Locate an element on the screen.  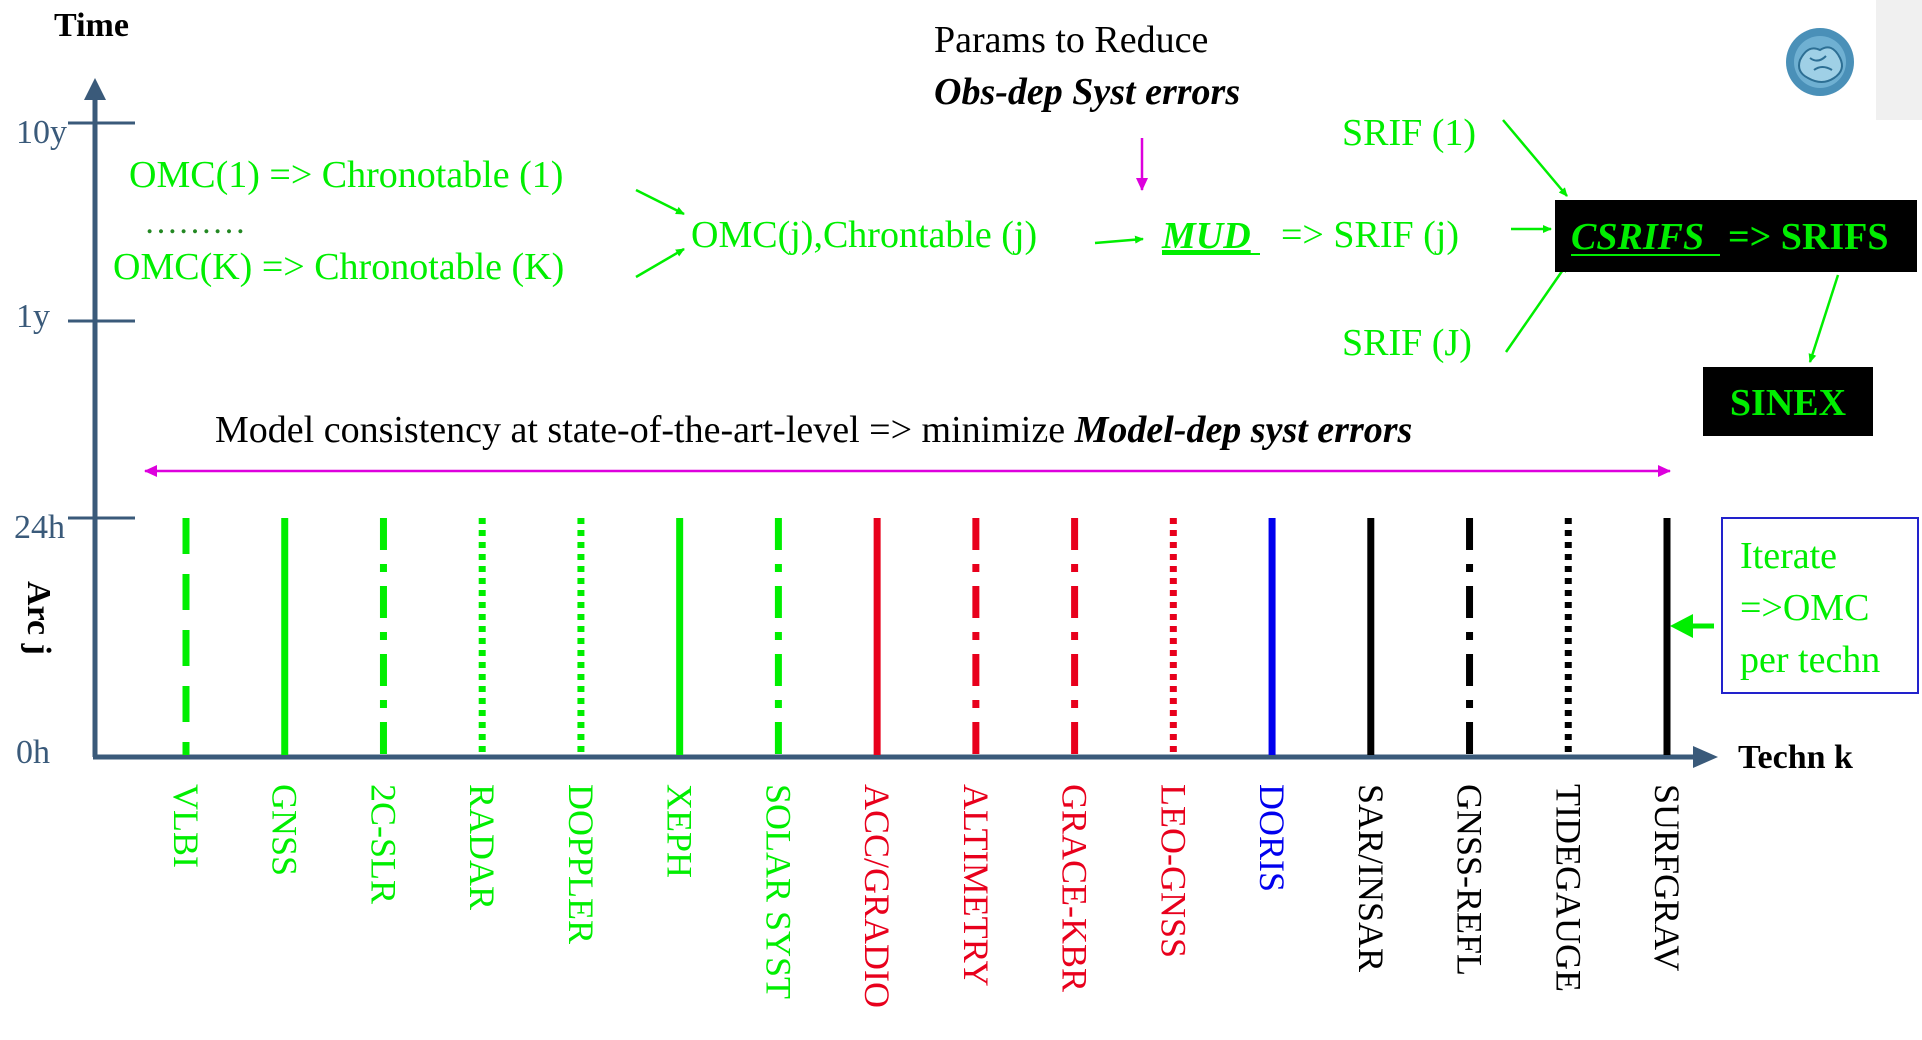
params-title: Params to Reduce is located at coordinates (1071, 40).